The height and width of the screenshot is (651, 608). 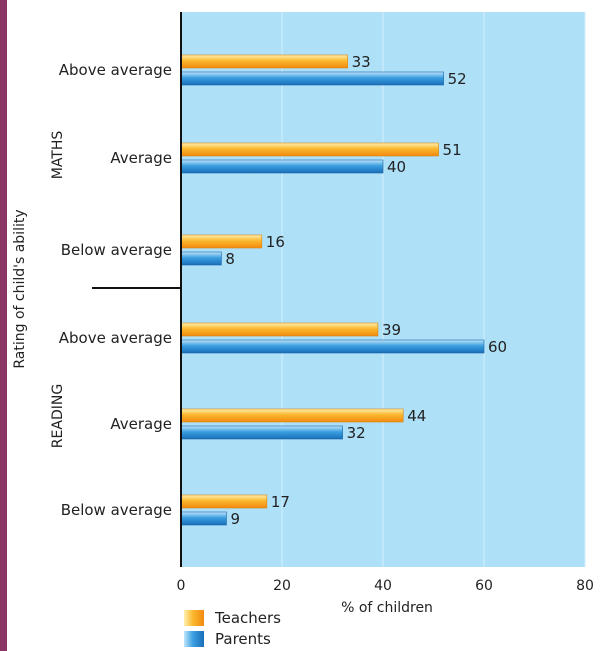 What do you see at coordinates (396, 167) in the screenshot?
I see `value-label: 40` at bounding box center [396, 167].